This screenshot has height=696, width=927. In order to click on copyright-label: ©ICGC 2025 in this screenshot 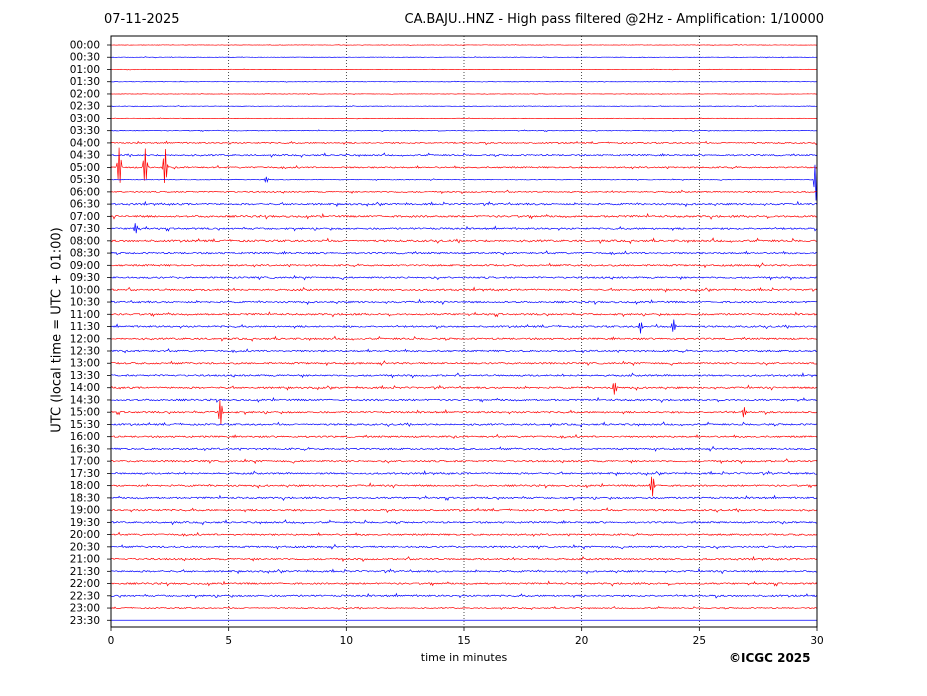, I will do `click(770, 658)`.